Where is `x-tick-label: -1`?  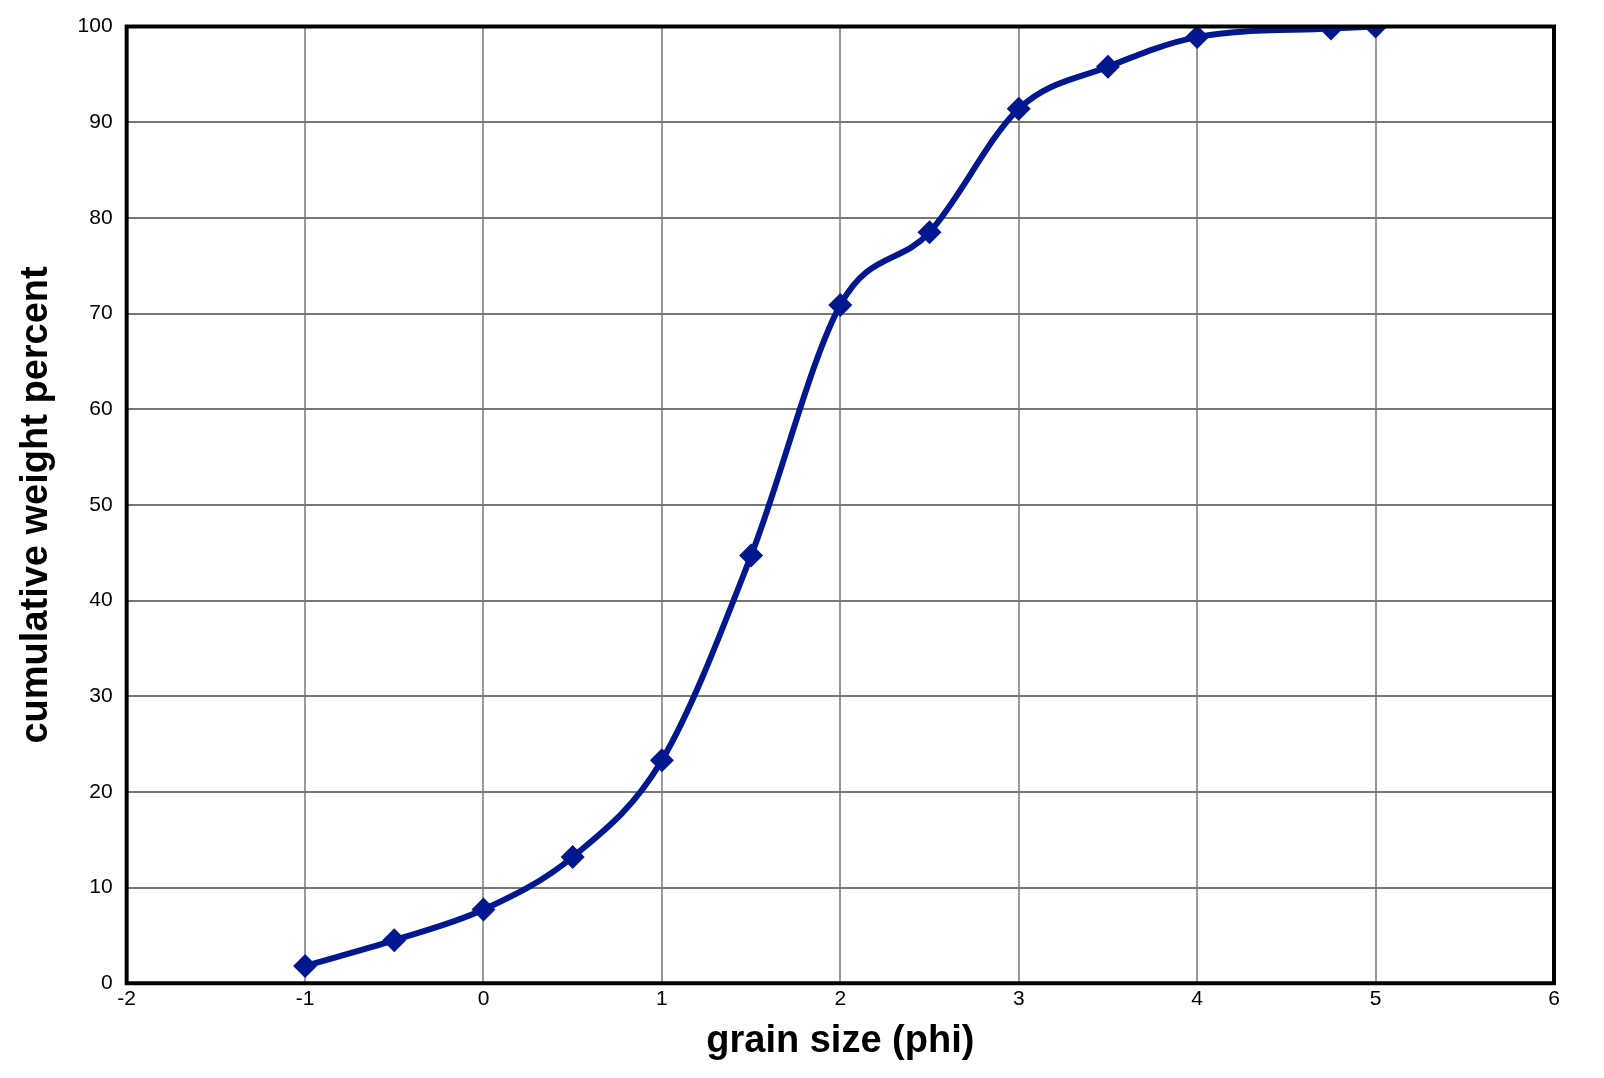 x-tick-label: -1 is located at coordinates (305, 997).